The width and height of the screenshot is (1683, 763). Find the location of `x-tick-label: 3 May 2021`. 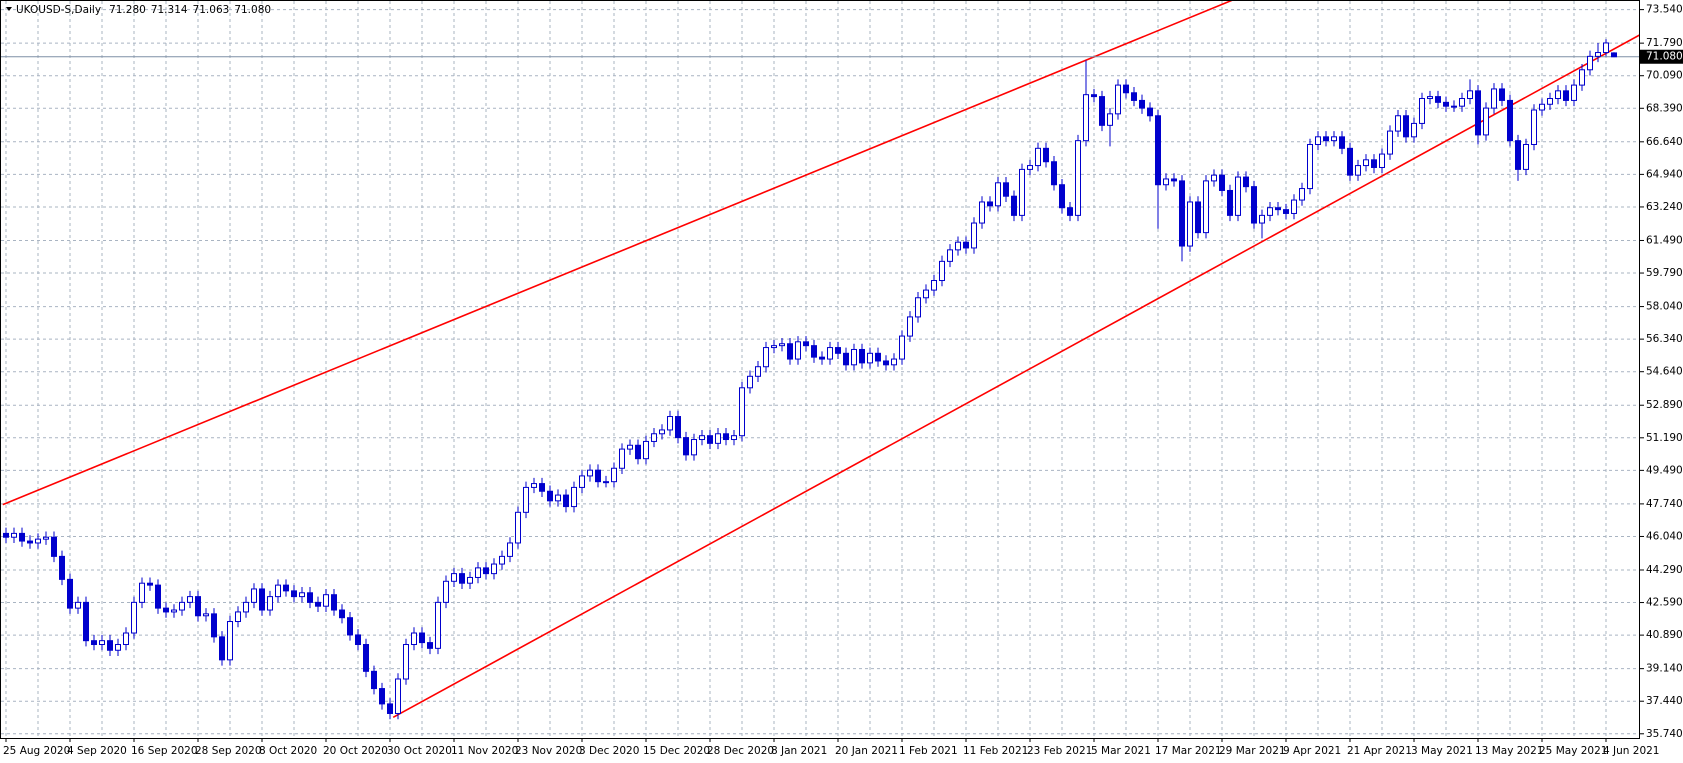

x-tick-label: 3 May 2021 is located at coordinates (1442, 751).